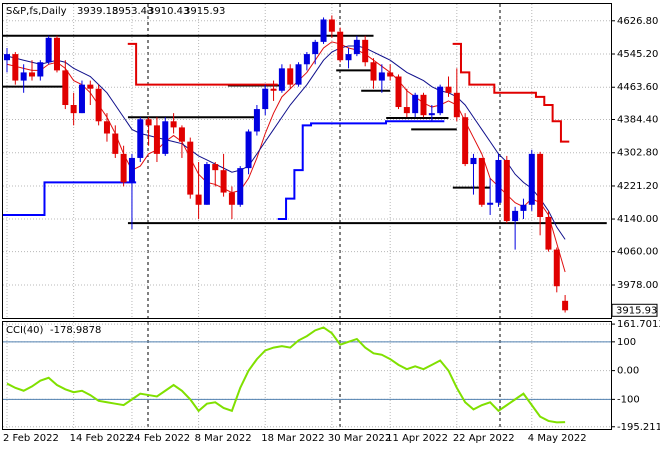  I want to click on last-price-label: 3915.93, so click(636, 310).